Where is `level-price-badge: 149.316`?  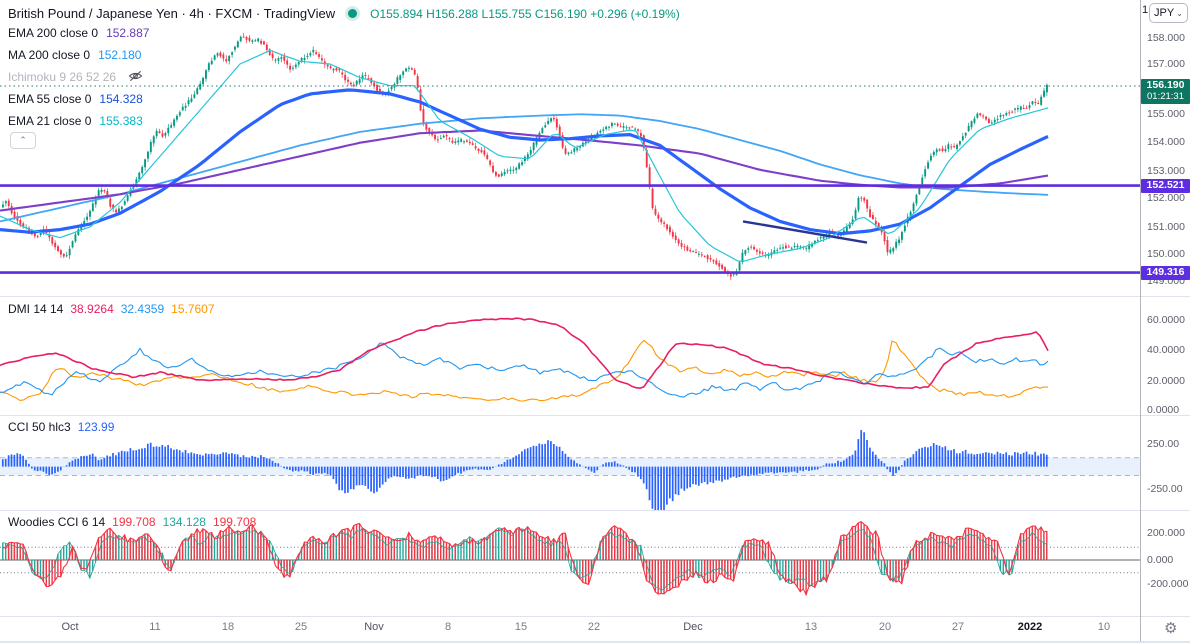
level-price-badge: 149.316 is located at coordinates (1165, 273).